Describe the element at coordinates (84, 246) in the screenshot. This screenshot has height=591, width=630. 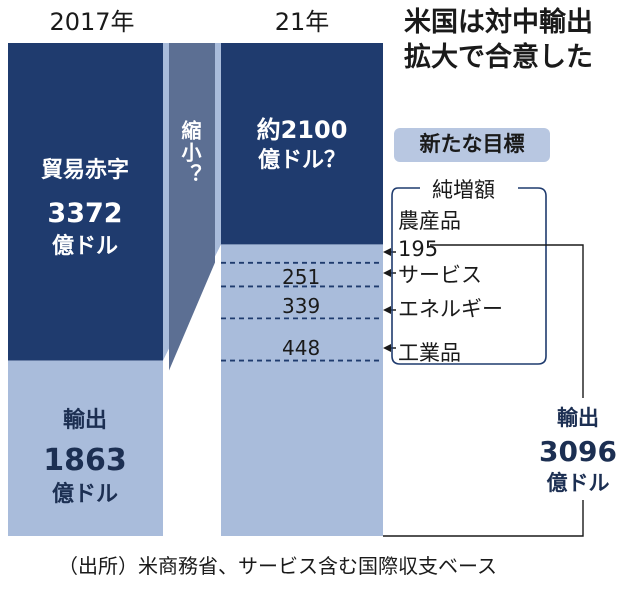
I see `deficit-2017-unit: 億ドル` at that location.